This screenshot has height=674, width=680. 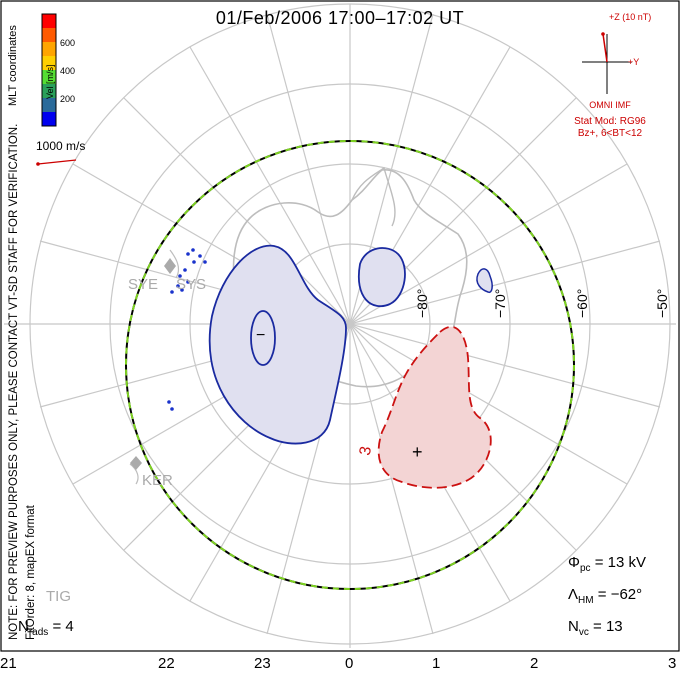 What do you see at coordinates (68, 99) in the screenshot?
I see `colorbar-tick-200: 200` at bounding box center [68, 99].